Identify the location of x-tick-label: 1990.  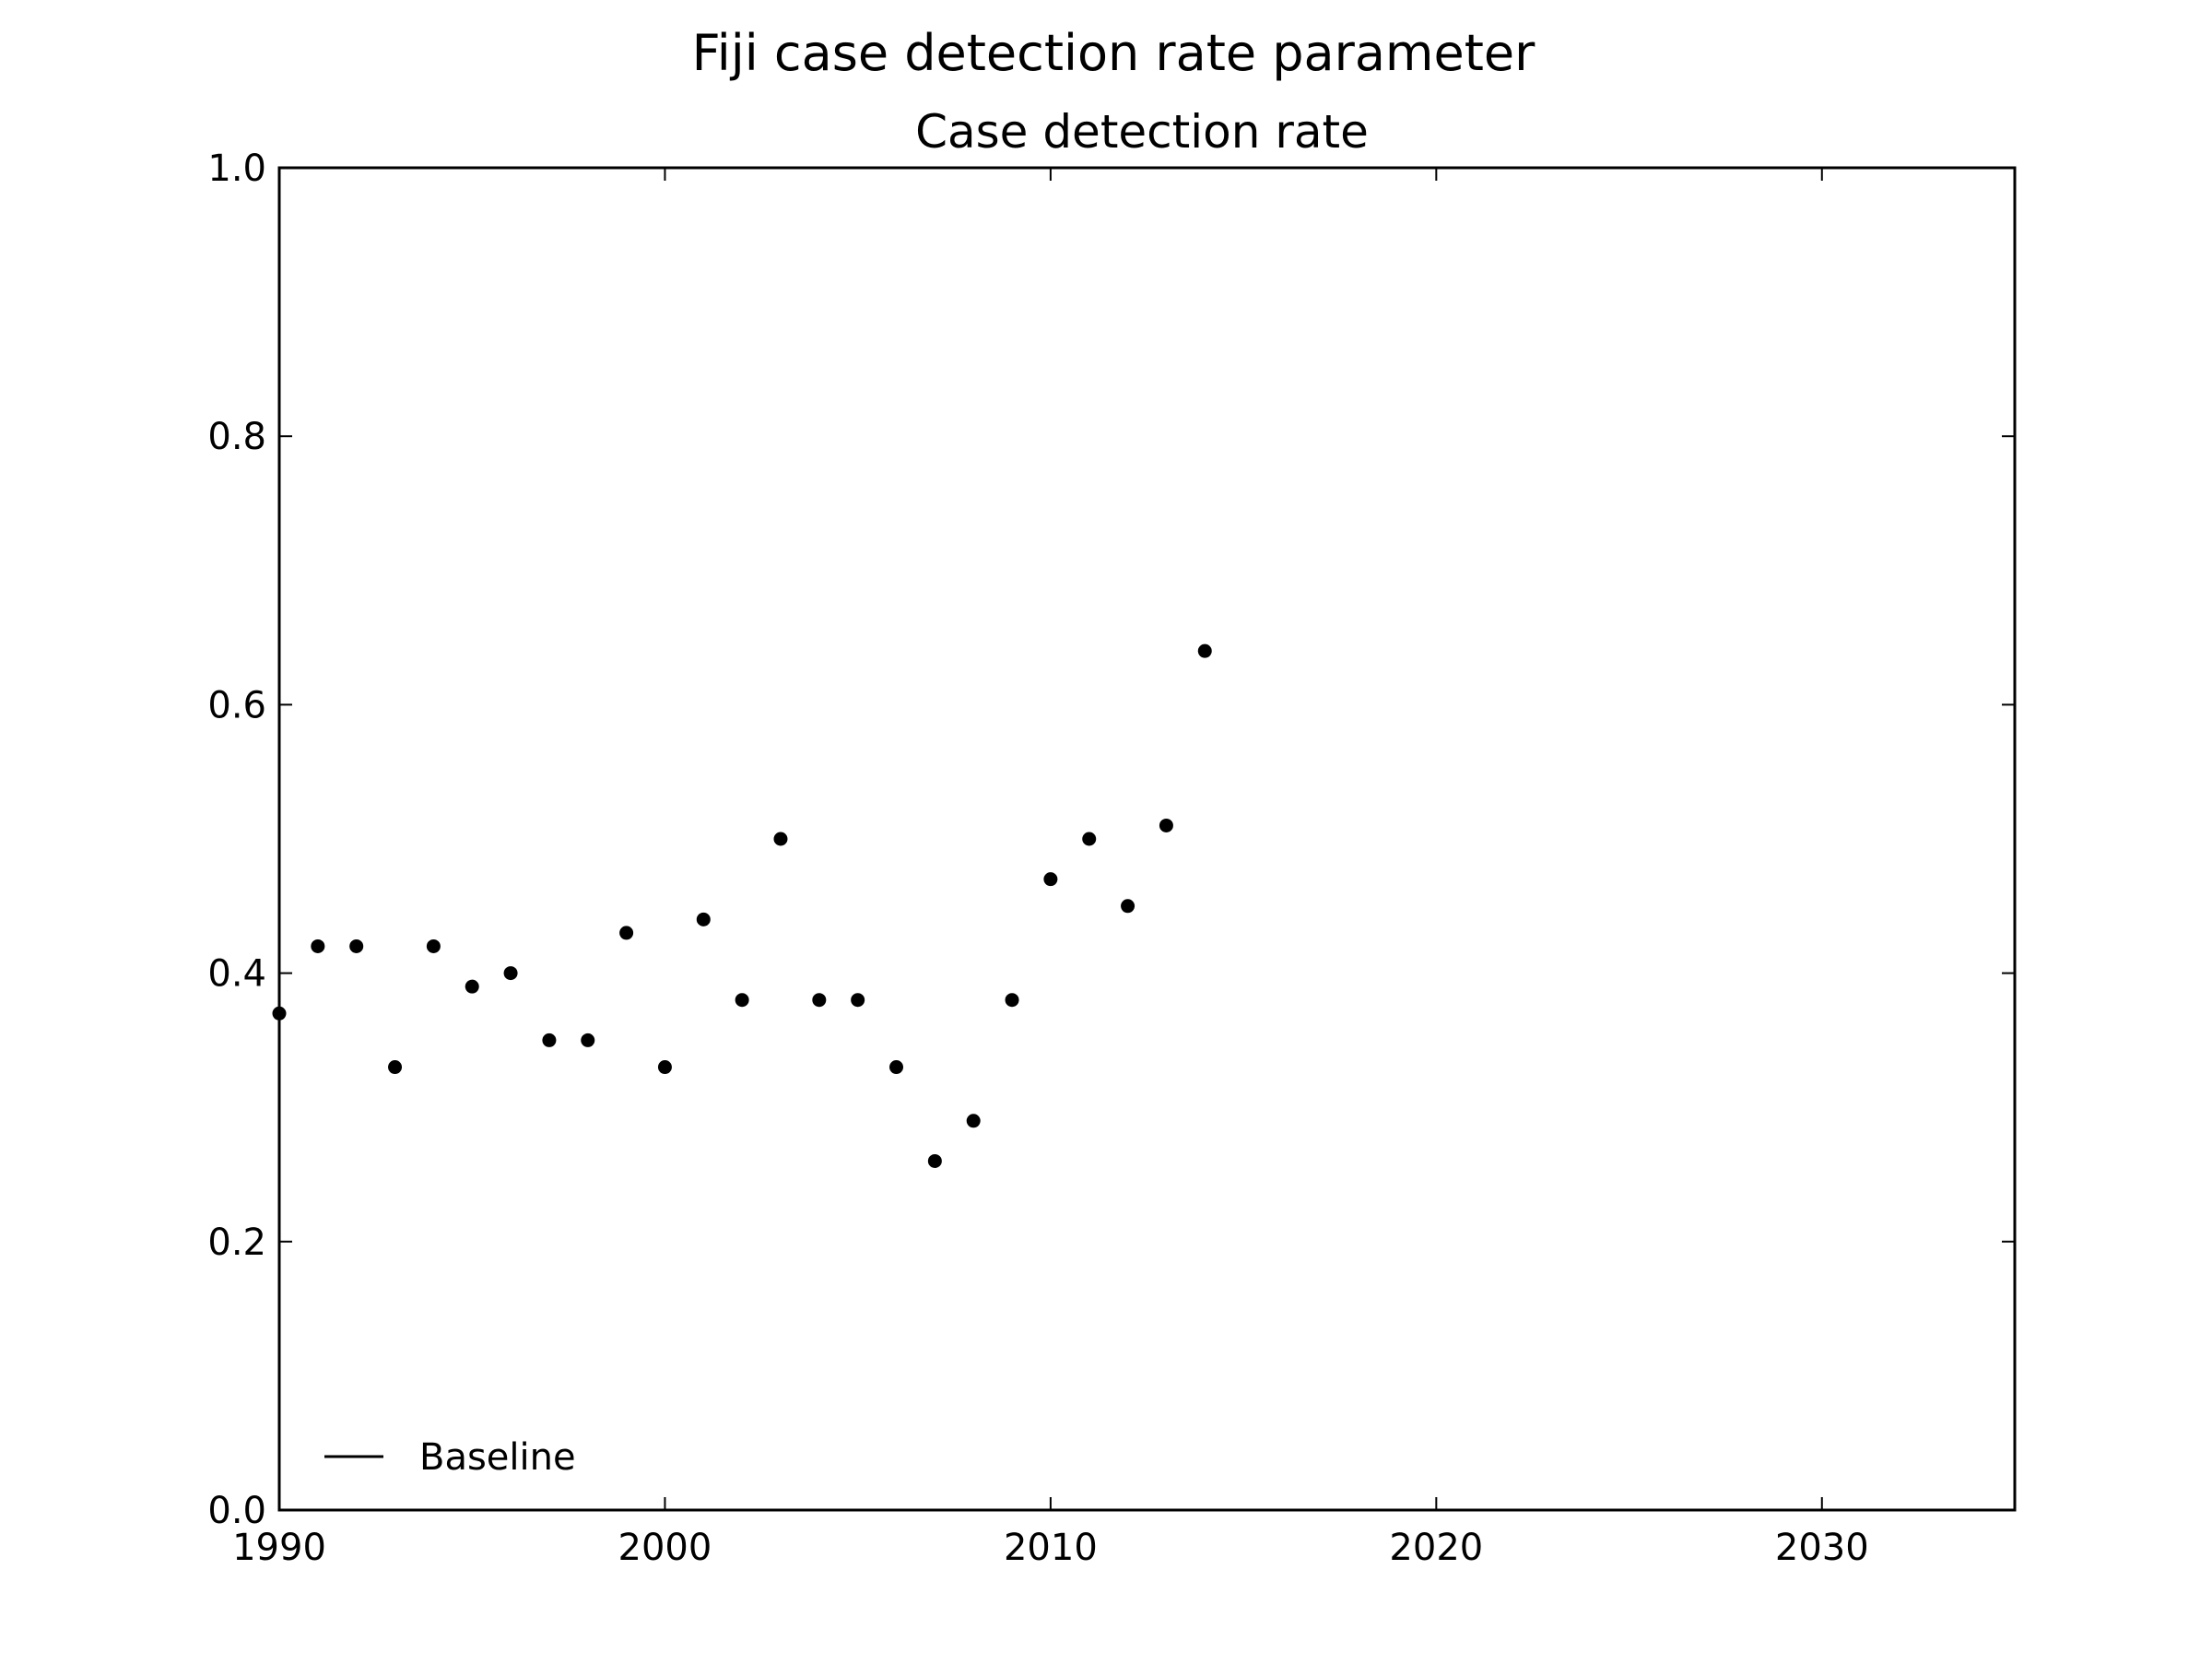
(279, 1548).